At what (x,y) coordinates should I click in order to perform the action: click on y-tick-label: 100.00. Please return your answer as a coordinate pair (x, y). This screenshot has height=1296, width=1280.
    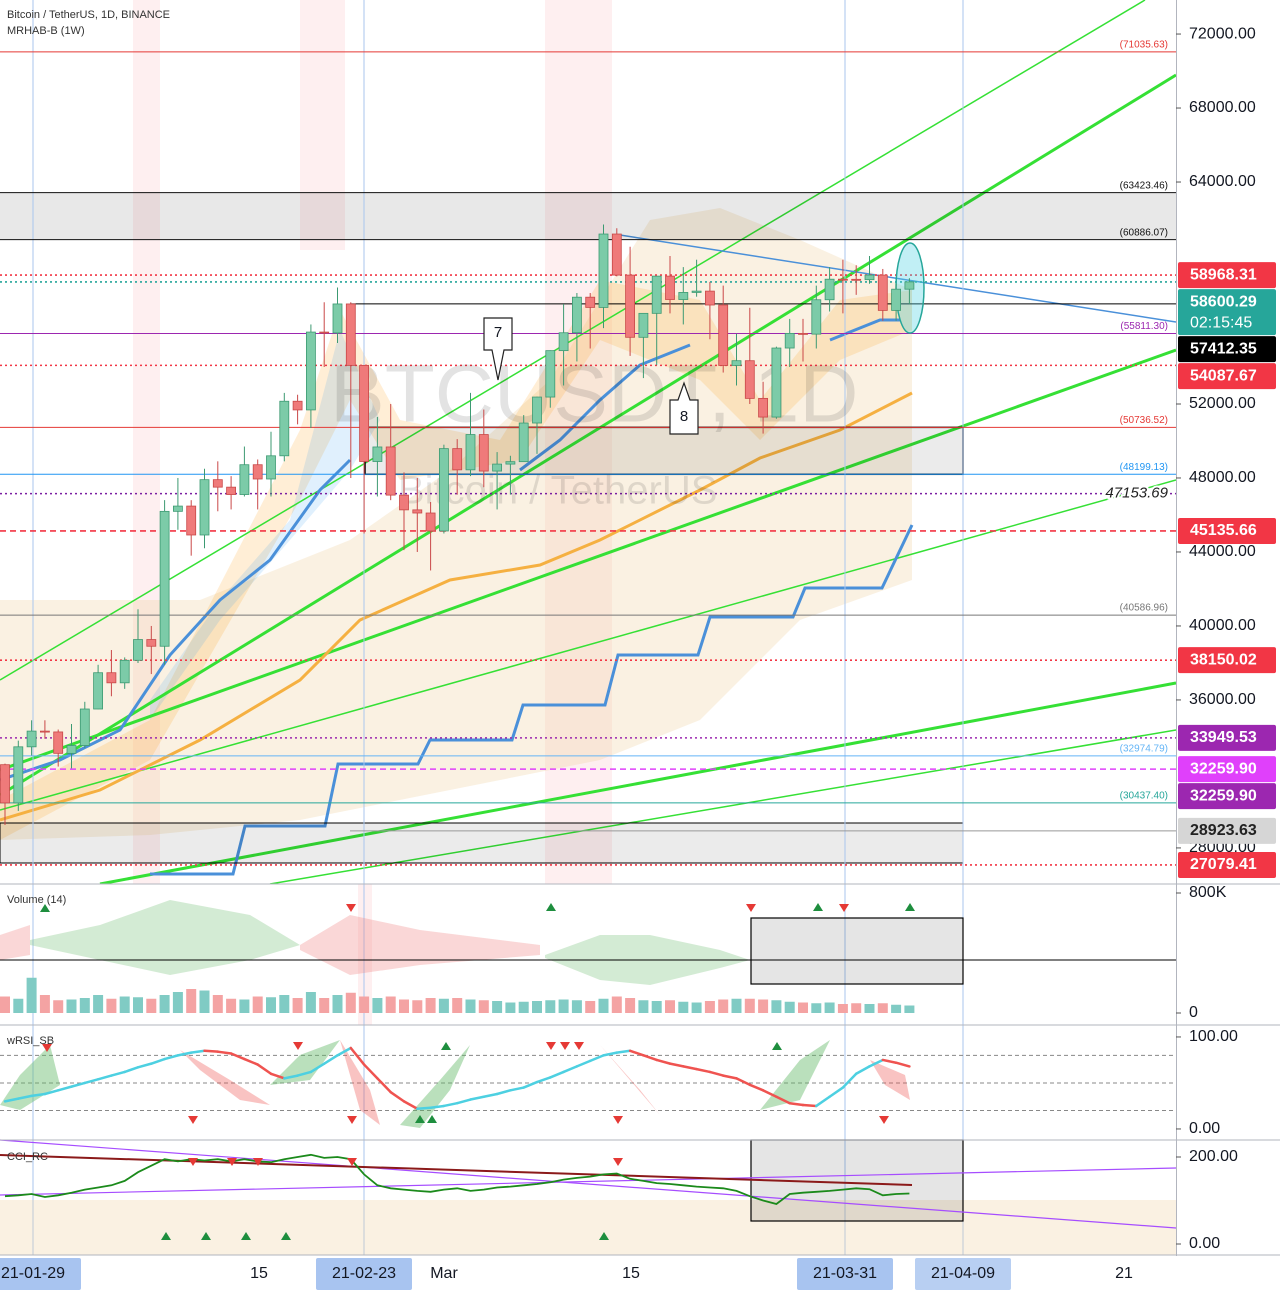
    Looking at the image, I should click on (1213, 1036).